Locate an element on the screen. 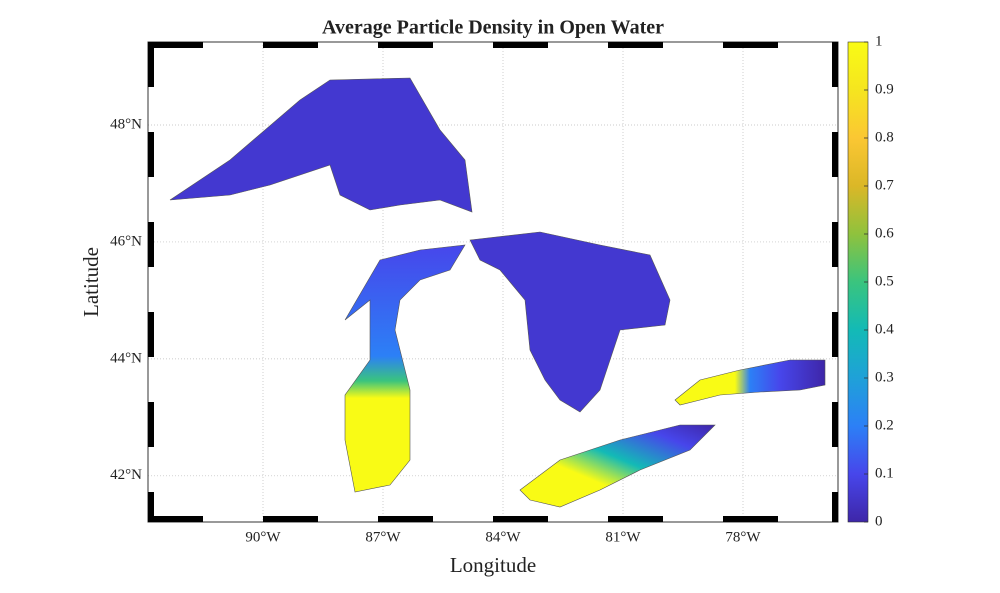 This screenshot has height=593, width=1000. lake-erie is located at coordinates (617, 466).